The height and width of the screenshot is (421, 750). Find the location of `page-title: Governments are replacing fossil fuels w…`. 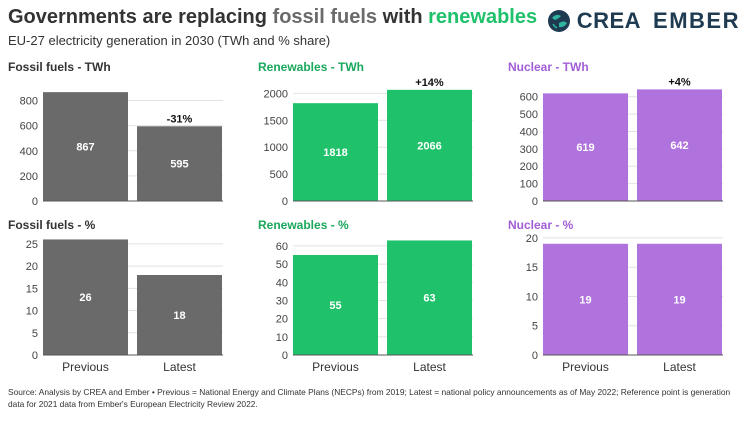

page-title: Governments are replacing fossil fuels w… is located at coordinates (272, 17).